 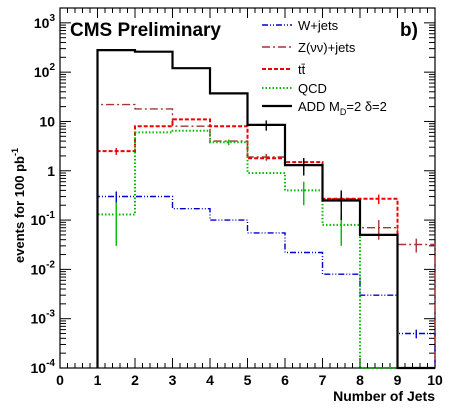 What do you see at coordinates (135, 380) in the screenshot?
I see `x-tick-label: 2` at bounding box center [135, 380].